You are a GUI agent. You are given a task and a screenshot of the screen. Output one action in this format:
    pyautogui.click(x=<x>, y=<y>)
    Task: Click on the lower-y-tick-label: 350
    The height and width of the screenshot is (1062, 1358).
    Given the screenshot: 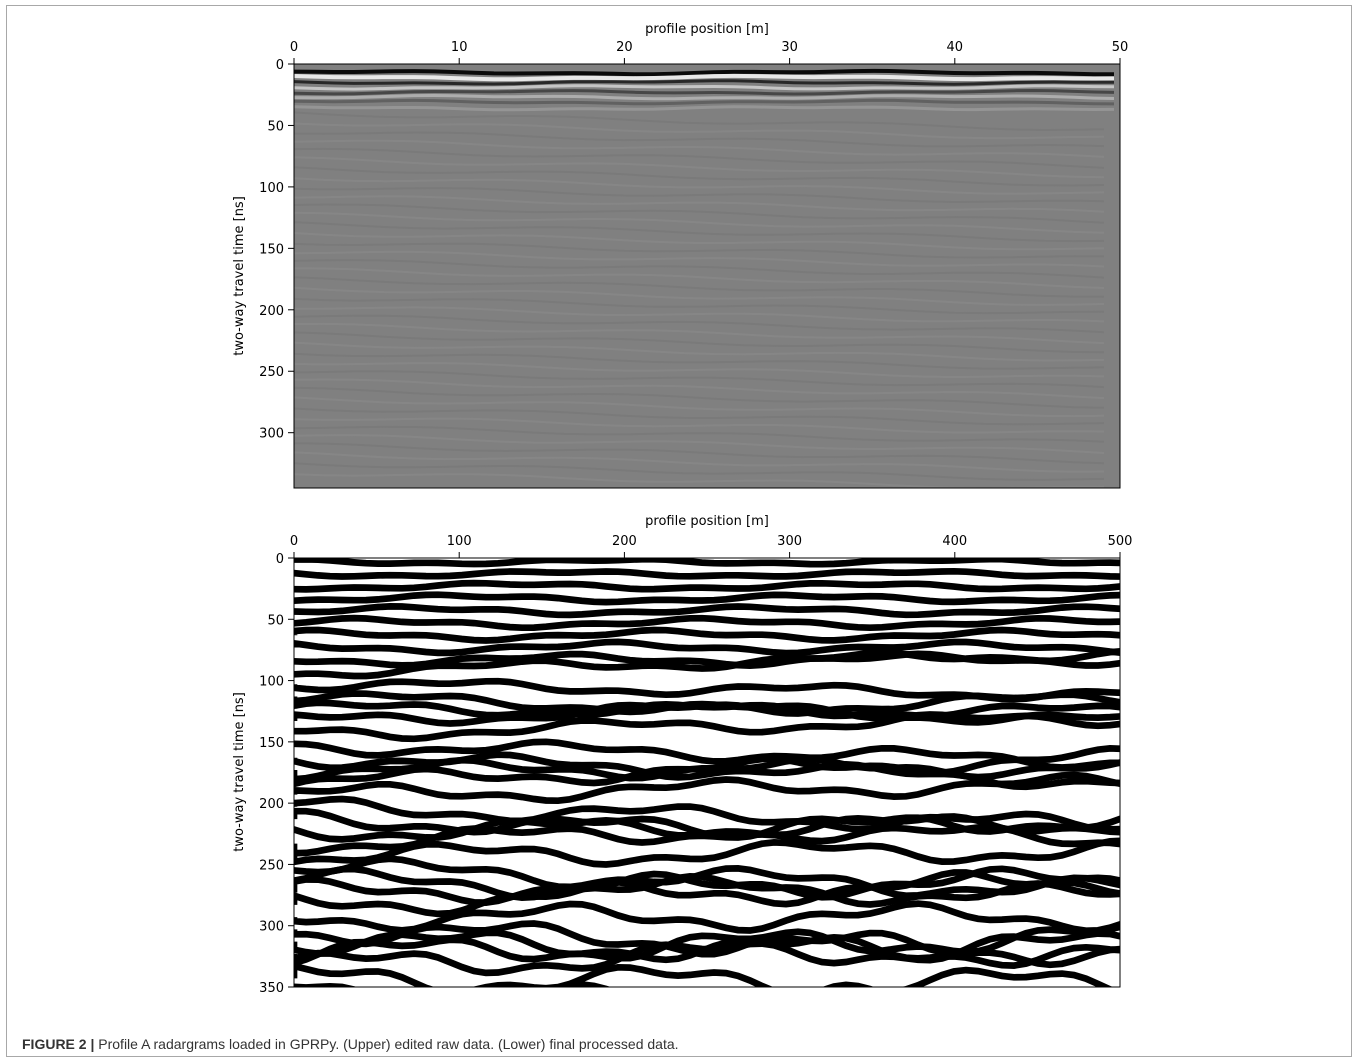 What is the action you would take?
    pyautogui.click(x=271, y=988)
    